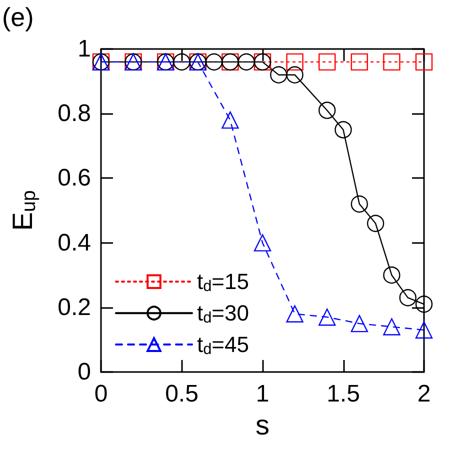 The width and height of the screenshot is (450, 450). Describe the element at coordinates (74, 114) in the screenshot. I see `y-tick-label: 0.8` at that location.